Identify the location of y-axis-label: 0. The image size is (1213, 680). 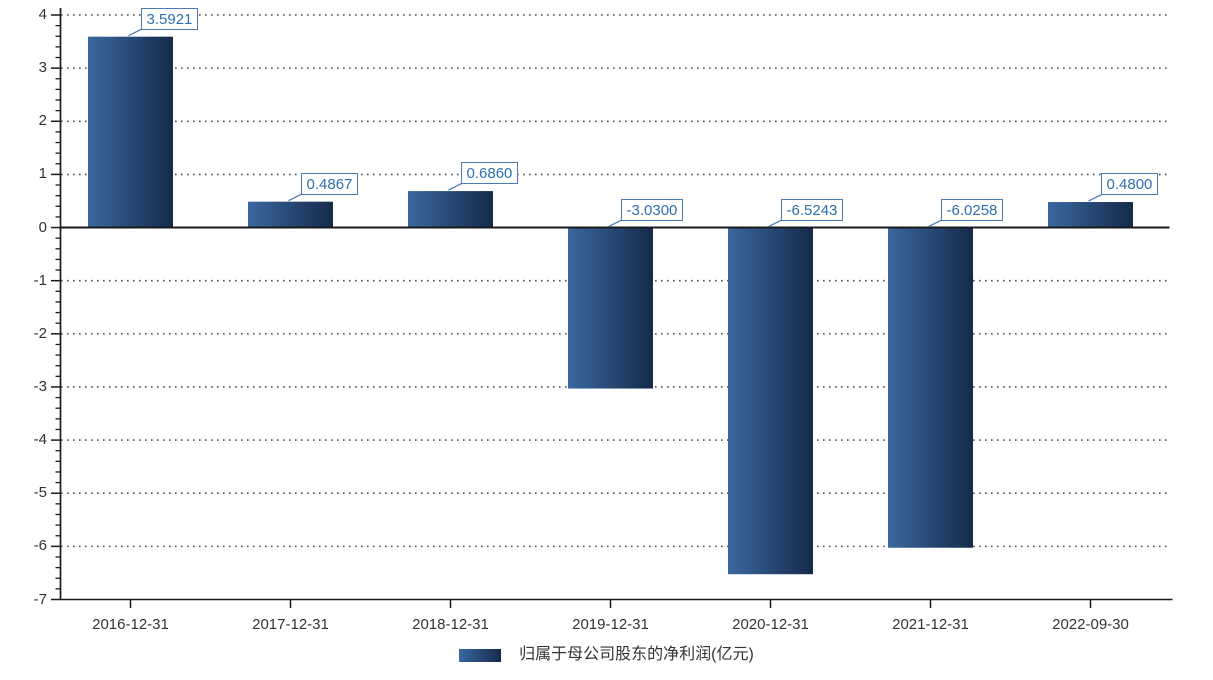
(42, 227).